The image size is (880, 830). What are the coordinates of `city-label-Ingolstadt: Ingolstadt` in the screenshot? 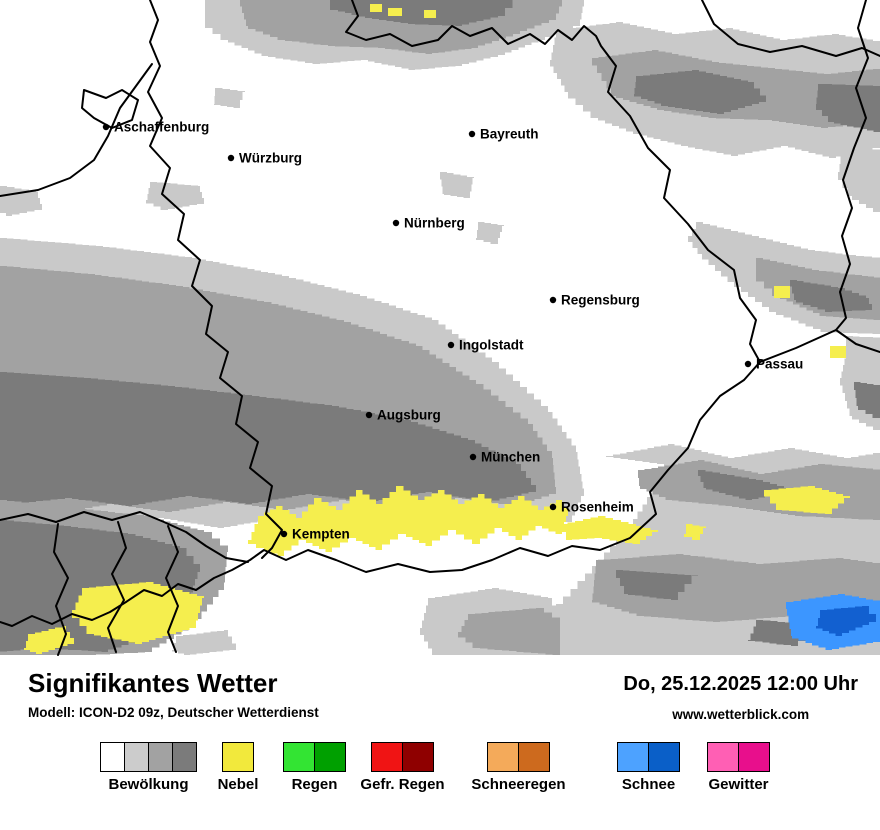 It's located at (491, 345).